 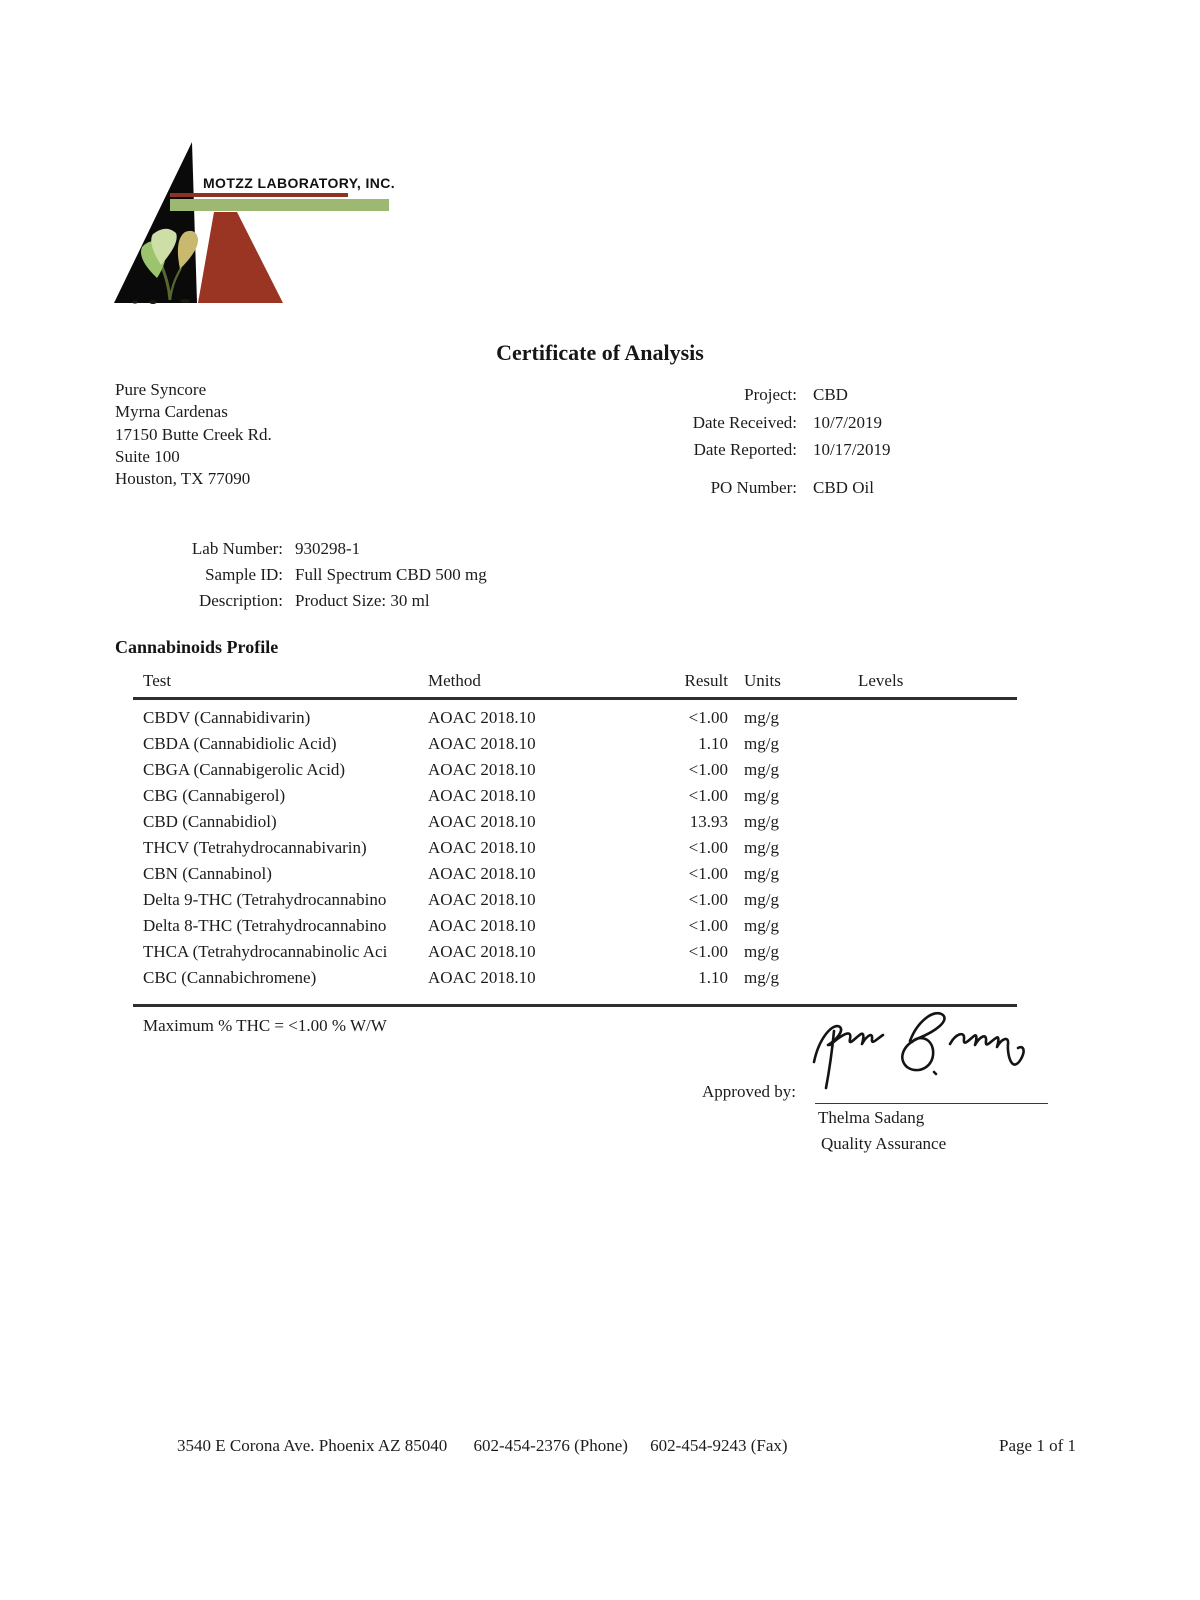 I want to click on client-line: Suite 100, so click(x=147, y=456).